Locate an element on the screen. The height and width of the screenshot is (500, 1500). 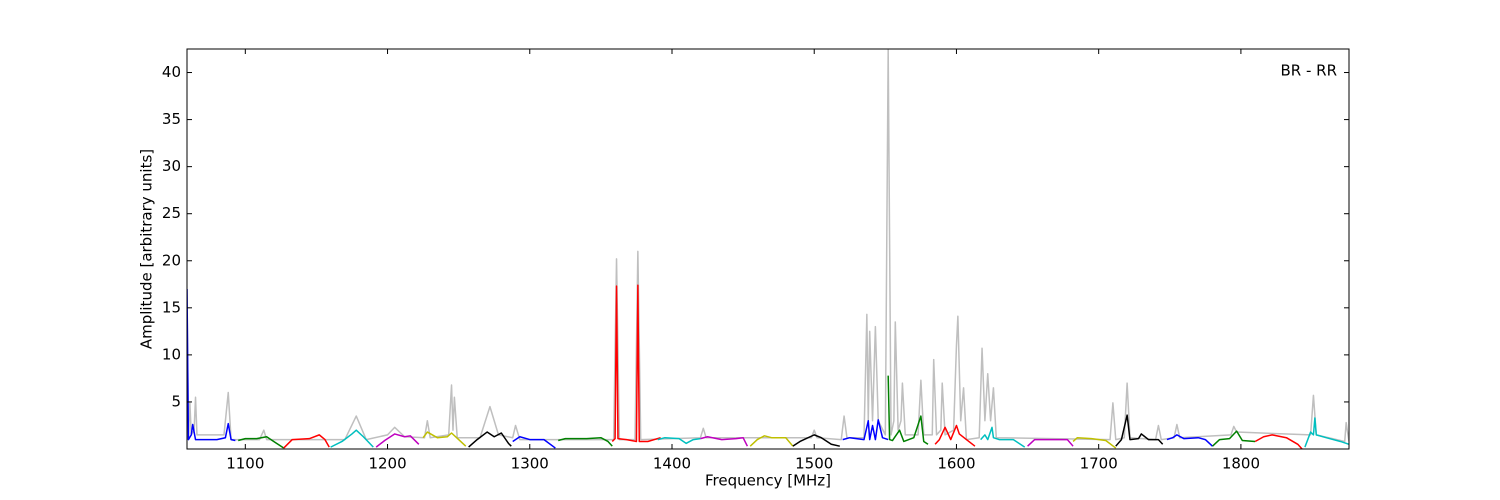
annotation: BR - RR is located at coordinates (1308, 71).